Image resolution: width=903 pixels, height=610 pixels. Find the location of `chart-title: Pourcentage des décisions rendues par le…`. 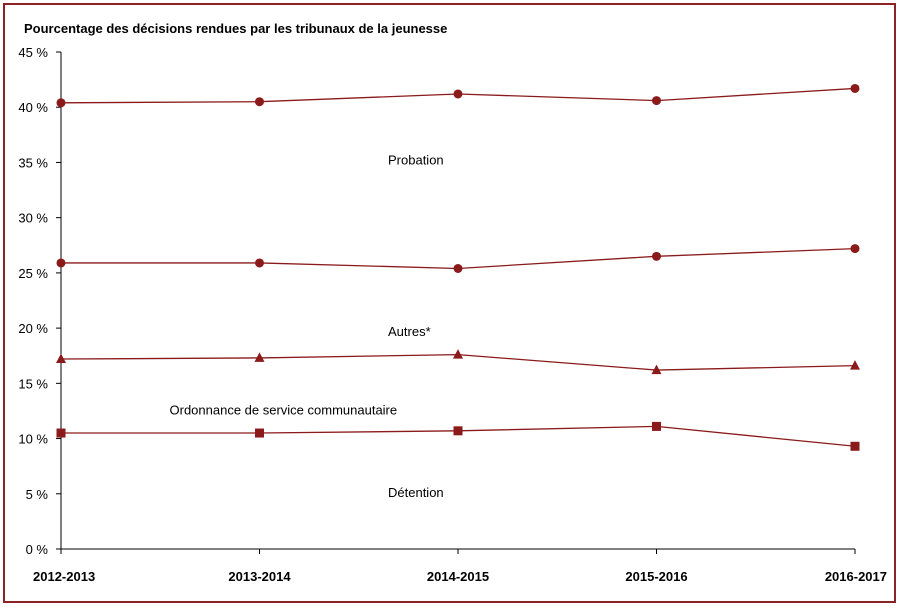

chart-title: Pourcentage des décisions rendues par le… is located at coordinates (235, 28).